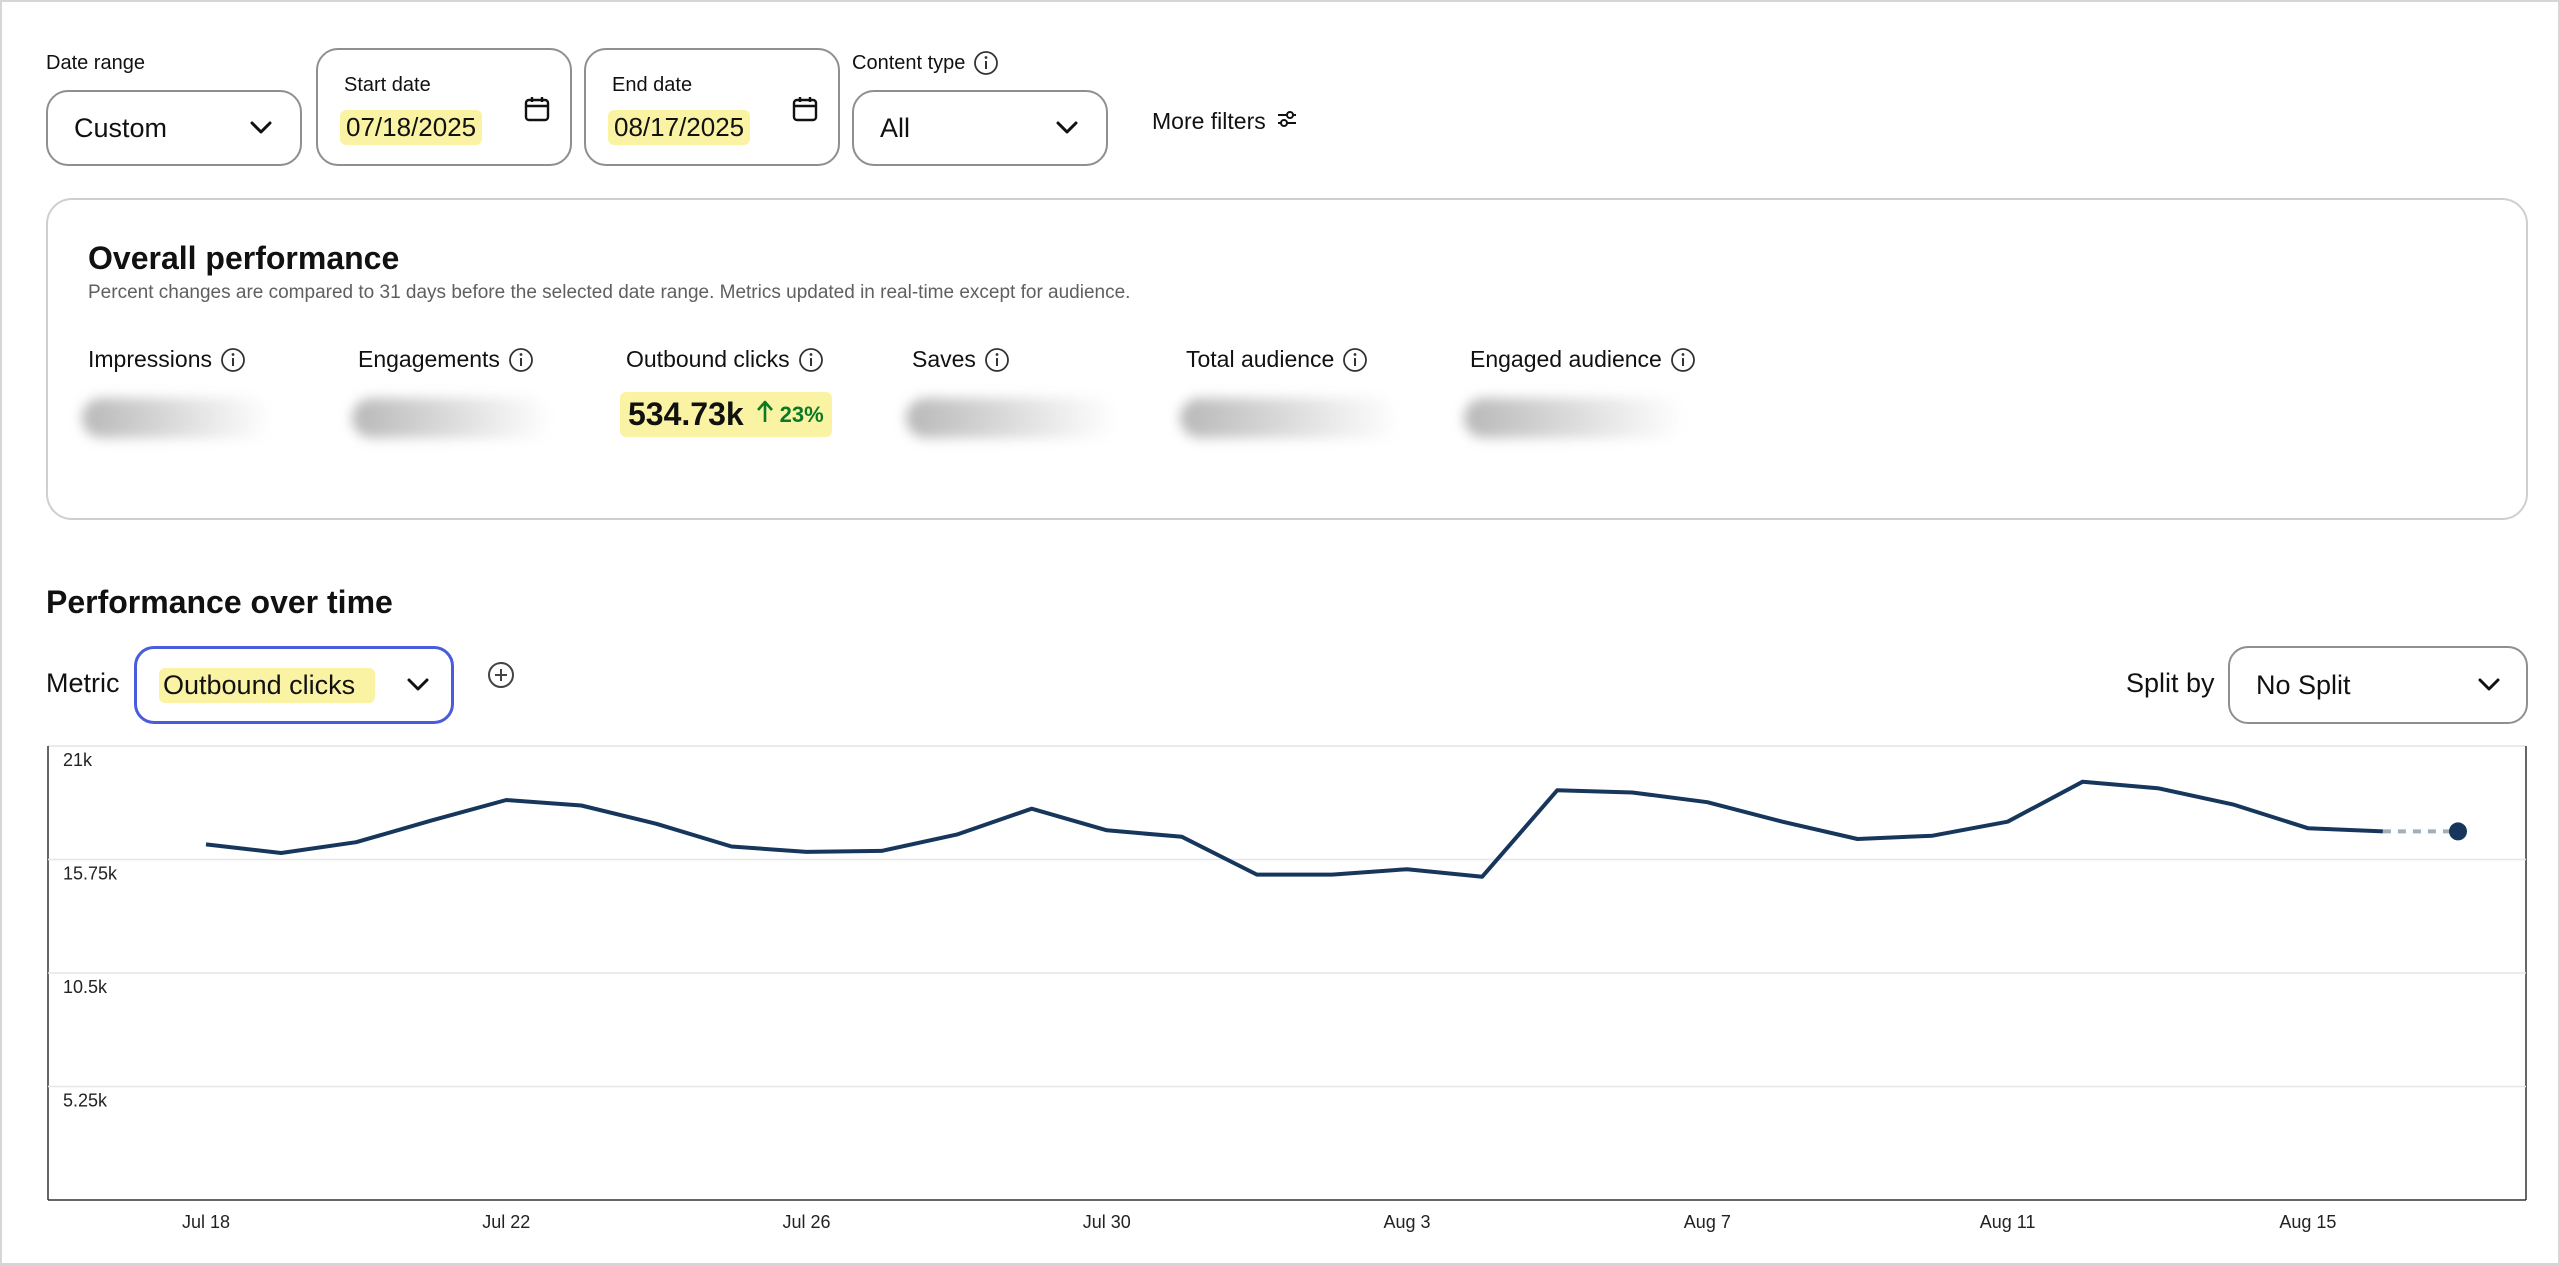  I want to click on metric-label: Engaged audience, so click(1566, 359).